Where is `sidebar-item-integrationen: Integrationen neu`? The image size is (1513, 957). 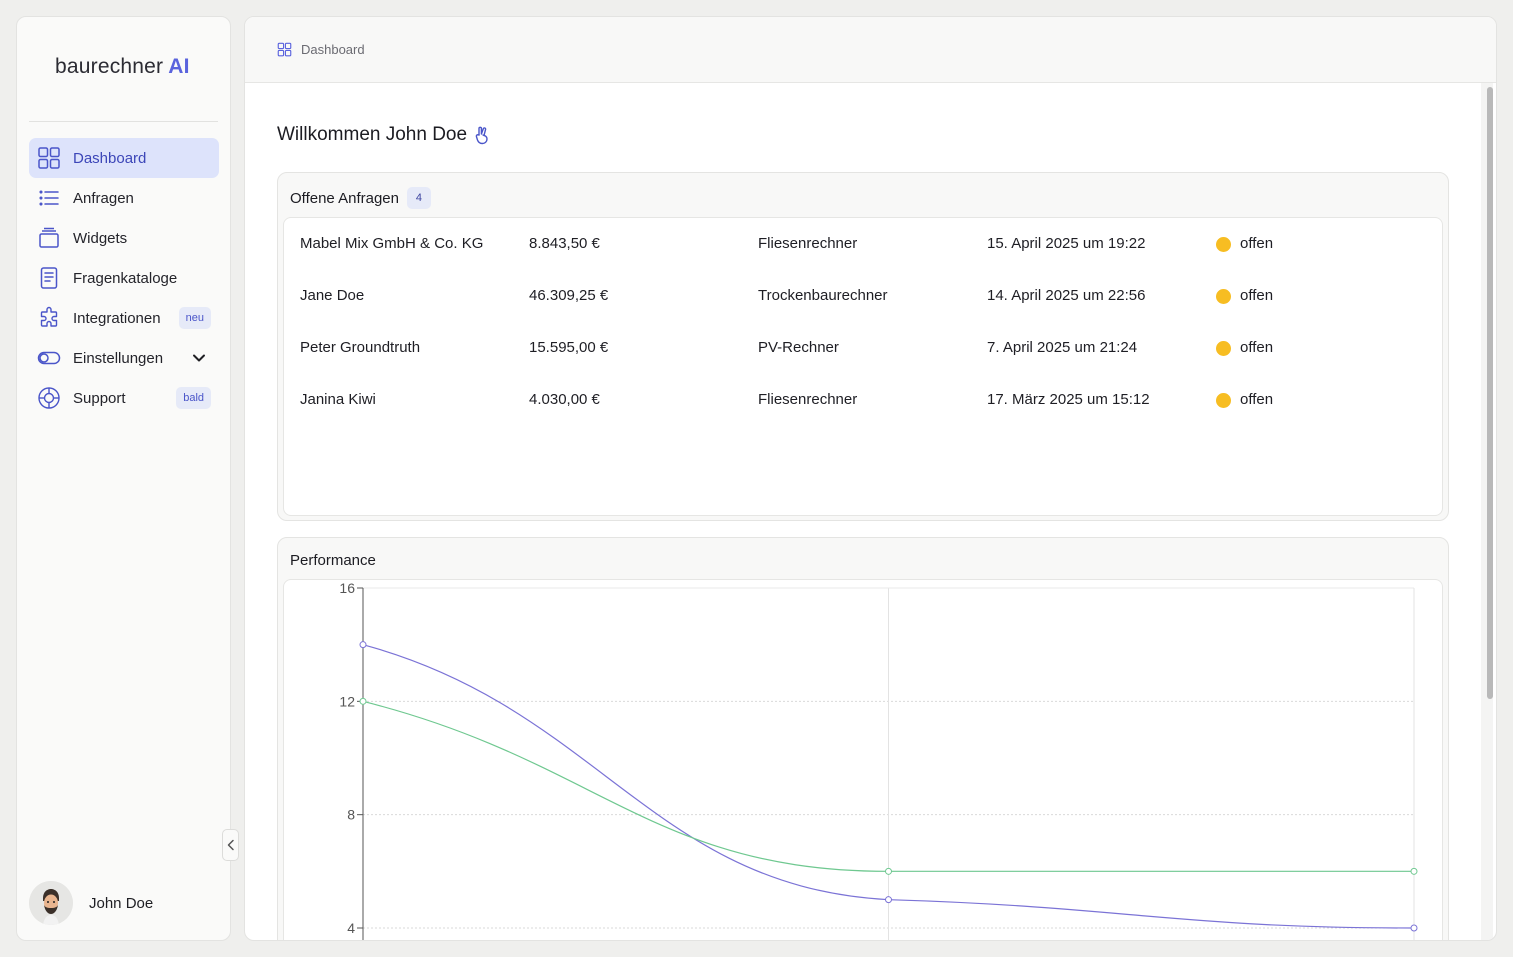 sidebar-item-integrationen: Integrationen neu is located at coordinates (124, 318).